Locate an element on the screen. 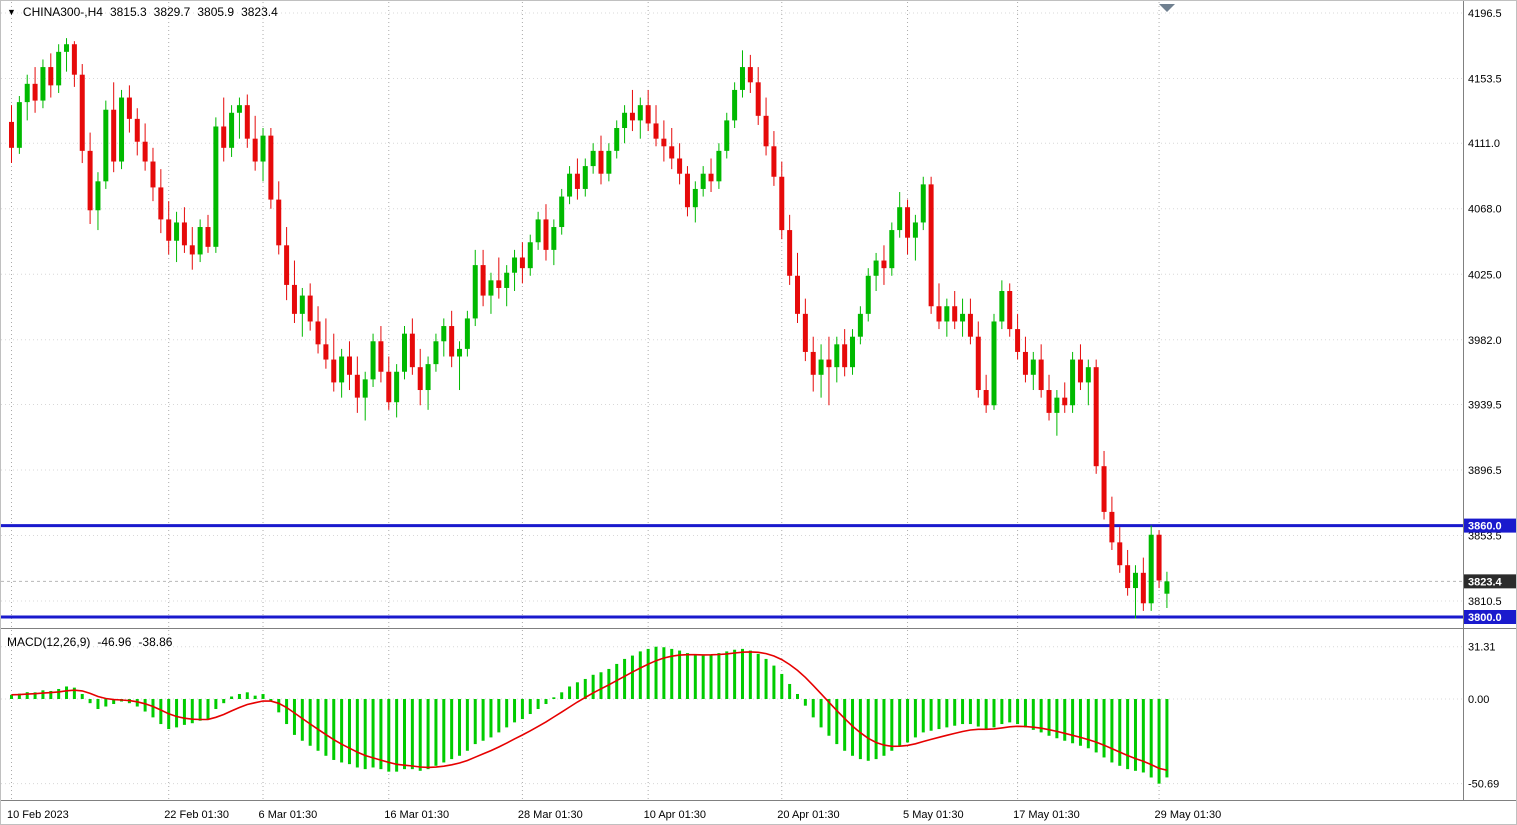  price-level-badge-text: 3800.0 is located at coordinates (1485, 618).